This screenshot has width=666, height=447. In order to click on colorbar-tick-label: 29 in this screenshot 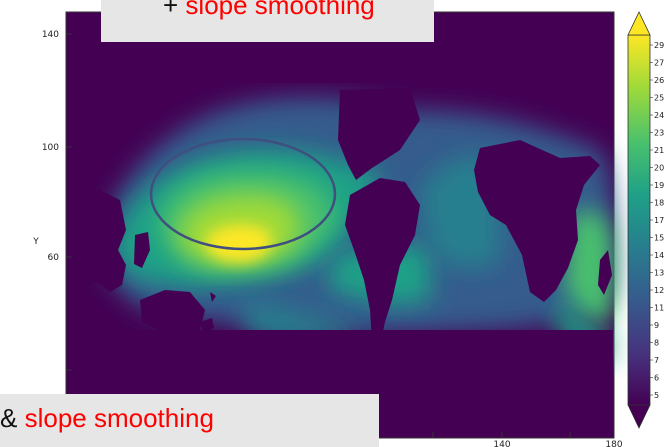, I will do `click(659, 45)`.